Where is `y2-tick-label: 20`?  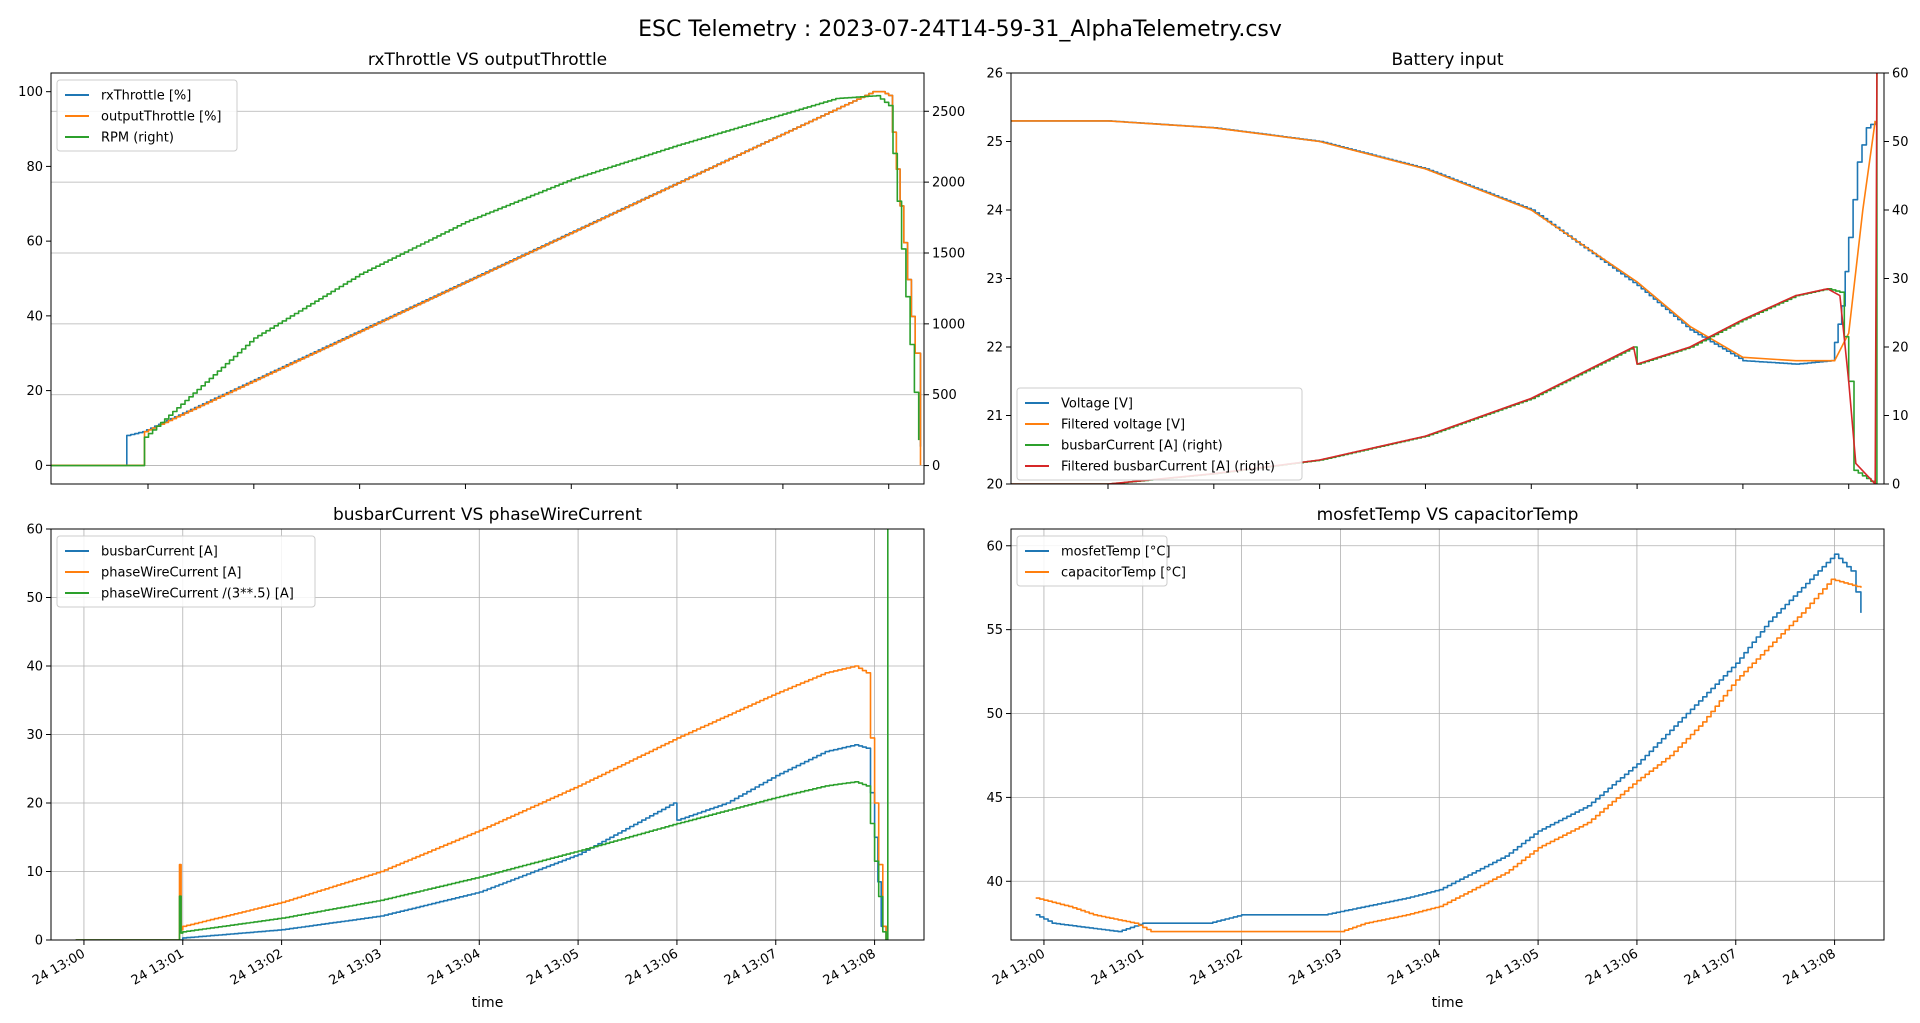
y2-tick-label: 20 is located at coordinates (1900, 348).